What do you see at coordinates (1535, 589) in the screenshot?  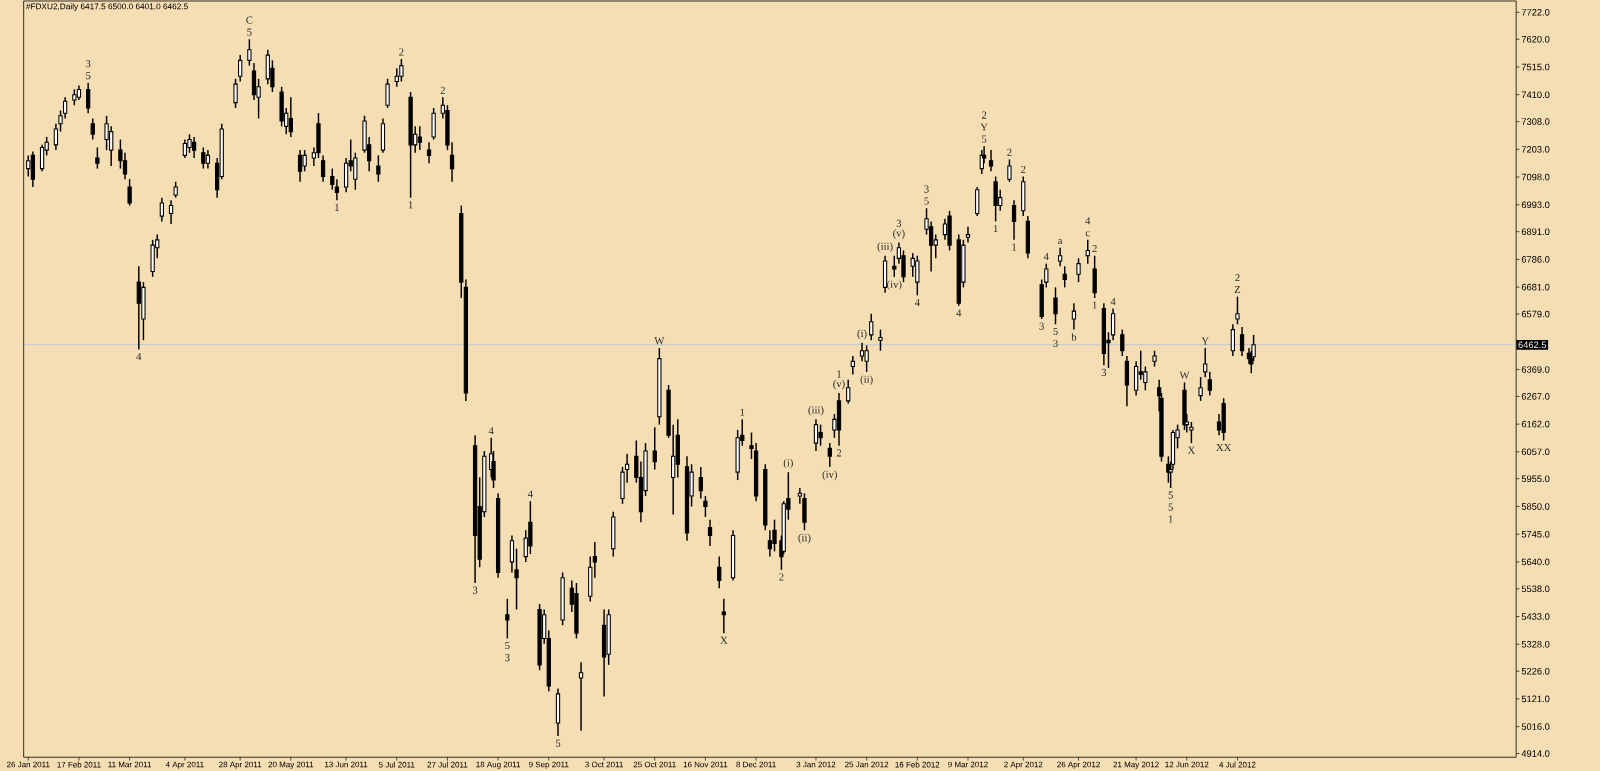 I see `y-tick-label: 5538.0` at bounding box center [1535, 589].